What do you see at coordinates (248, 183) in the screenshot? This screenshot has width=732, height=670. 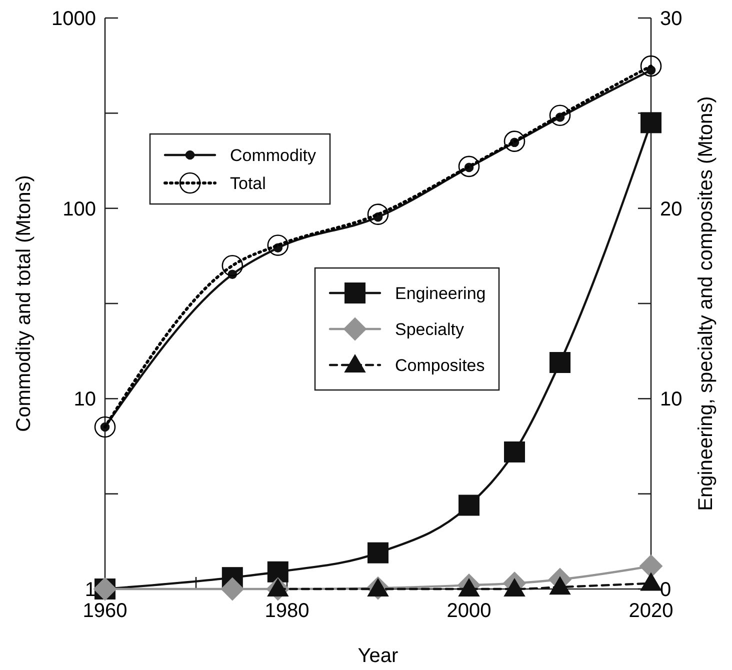 I see `legend-label: Total` at bounding box center [248, 183].